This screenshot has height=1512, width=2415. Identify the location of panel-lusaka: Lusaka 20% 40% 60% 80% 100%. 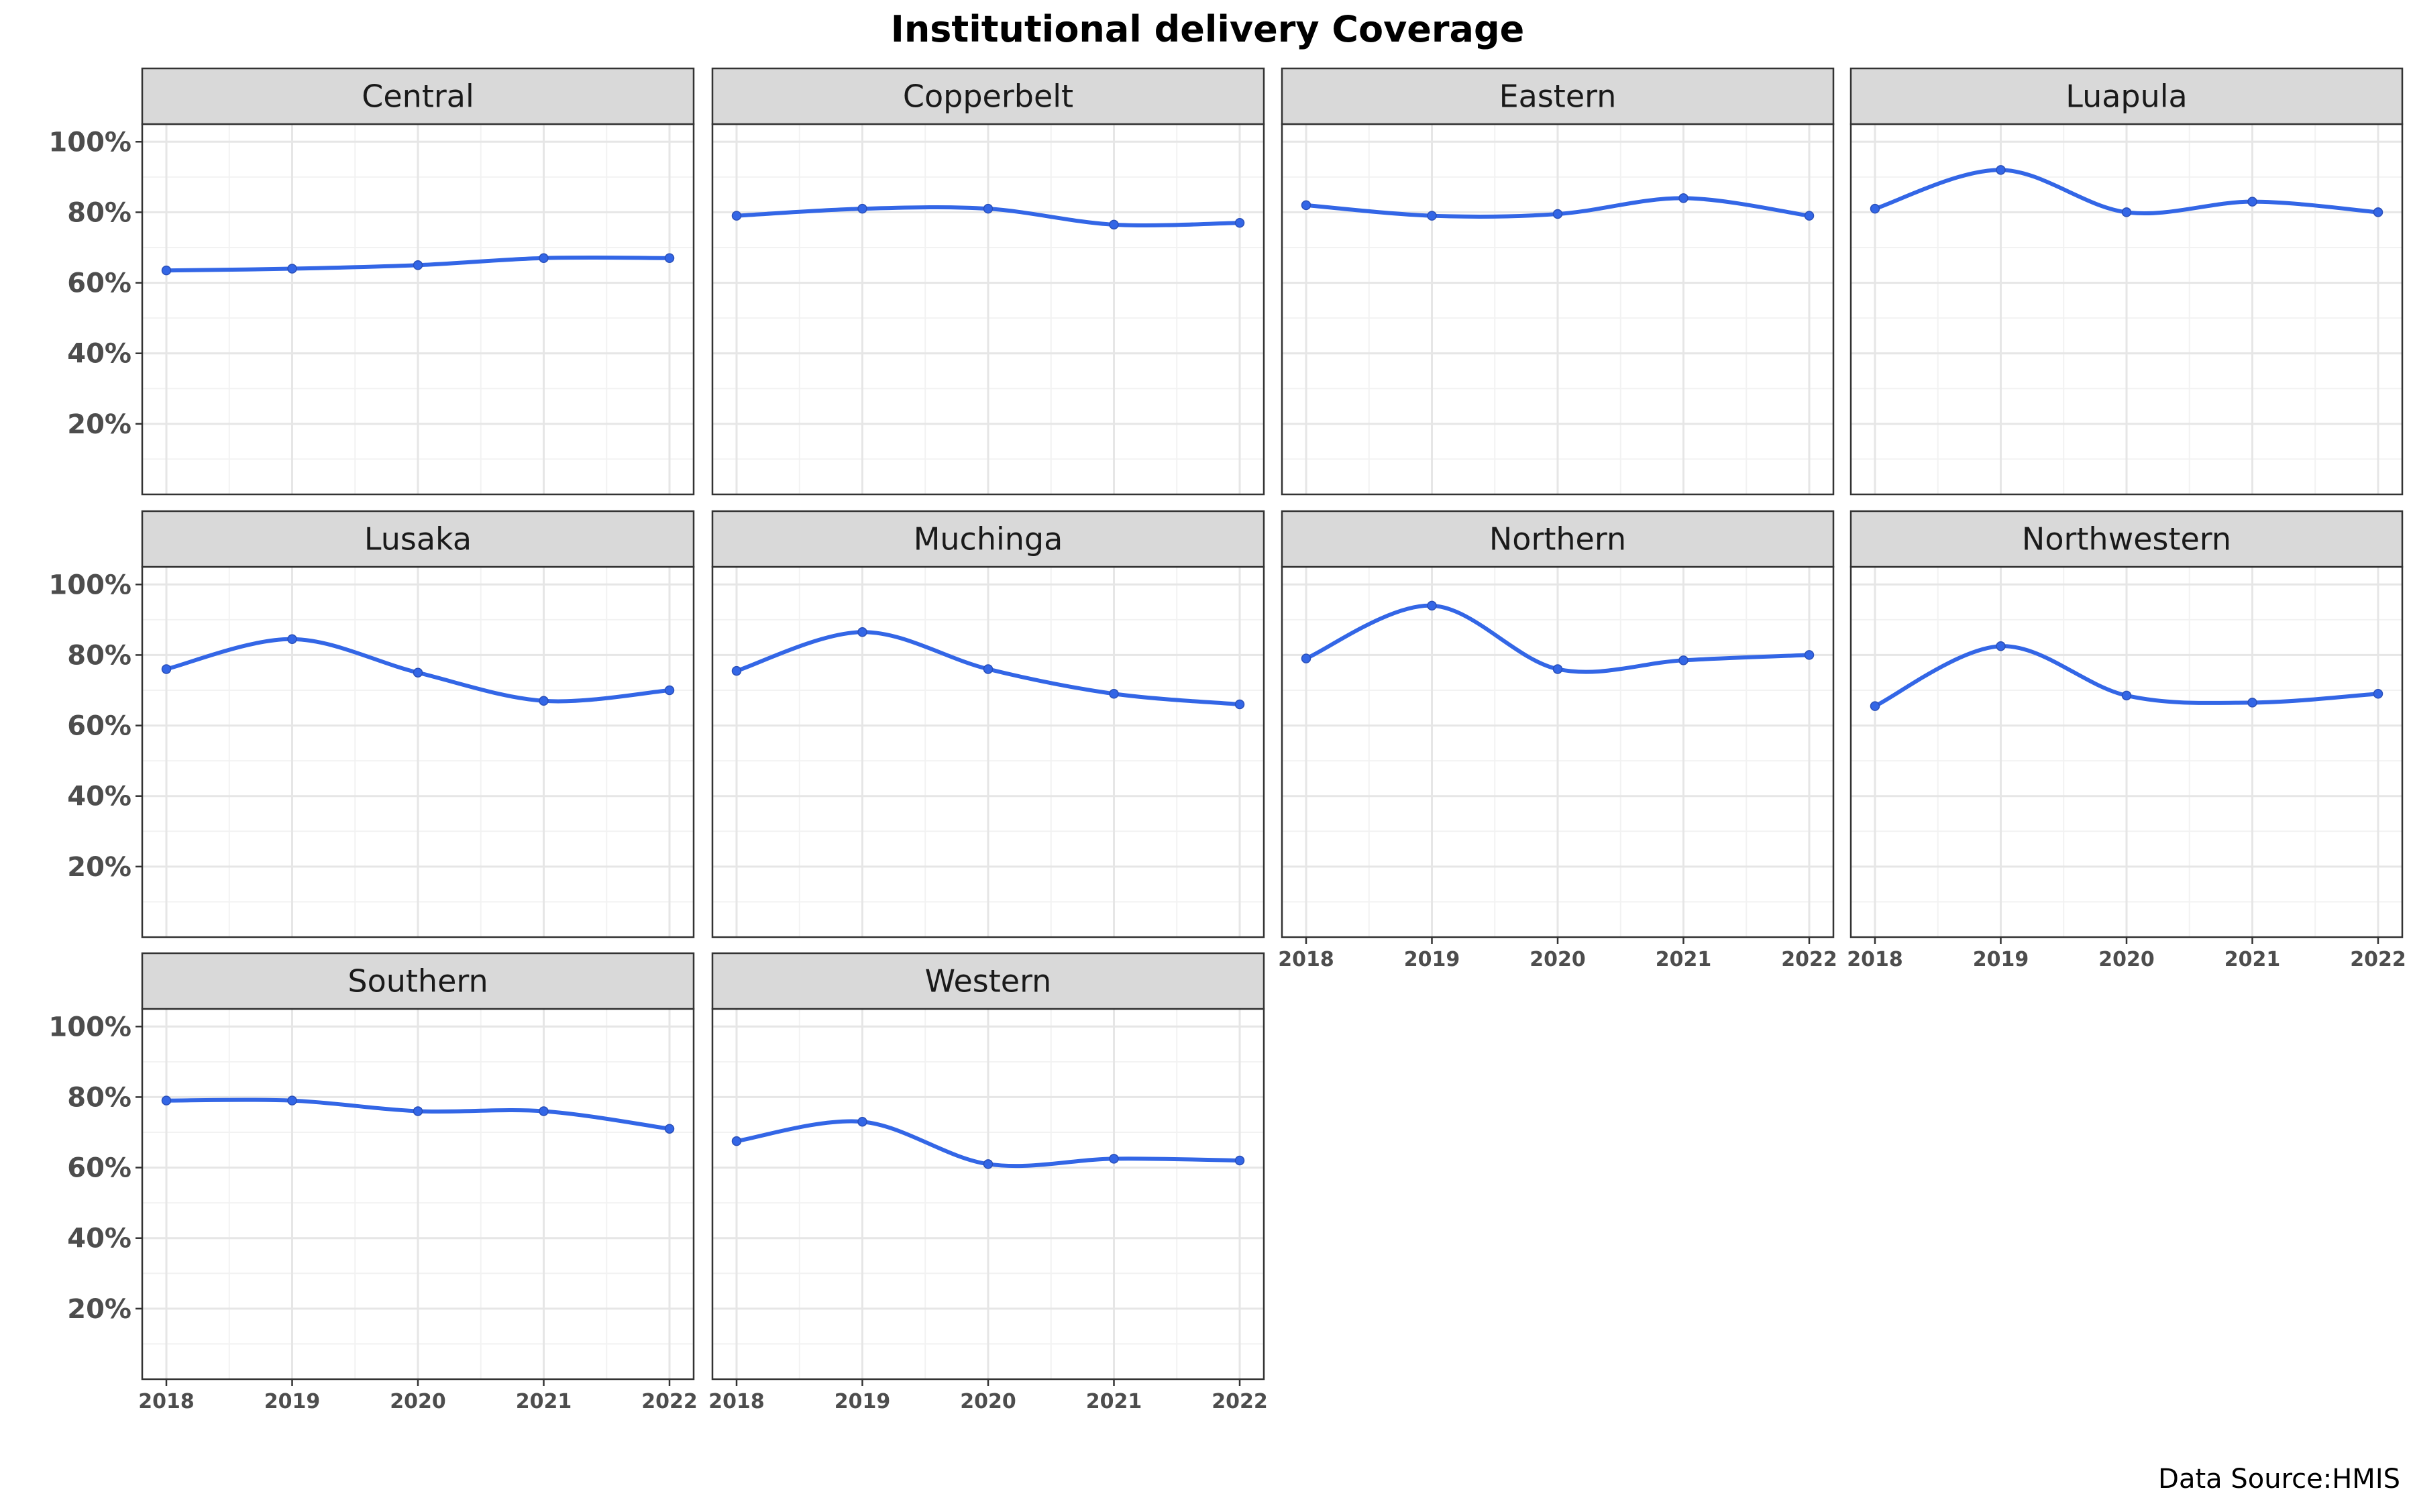
(371, 724).